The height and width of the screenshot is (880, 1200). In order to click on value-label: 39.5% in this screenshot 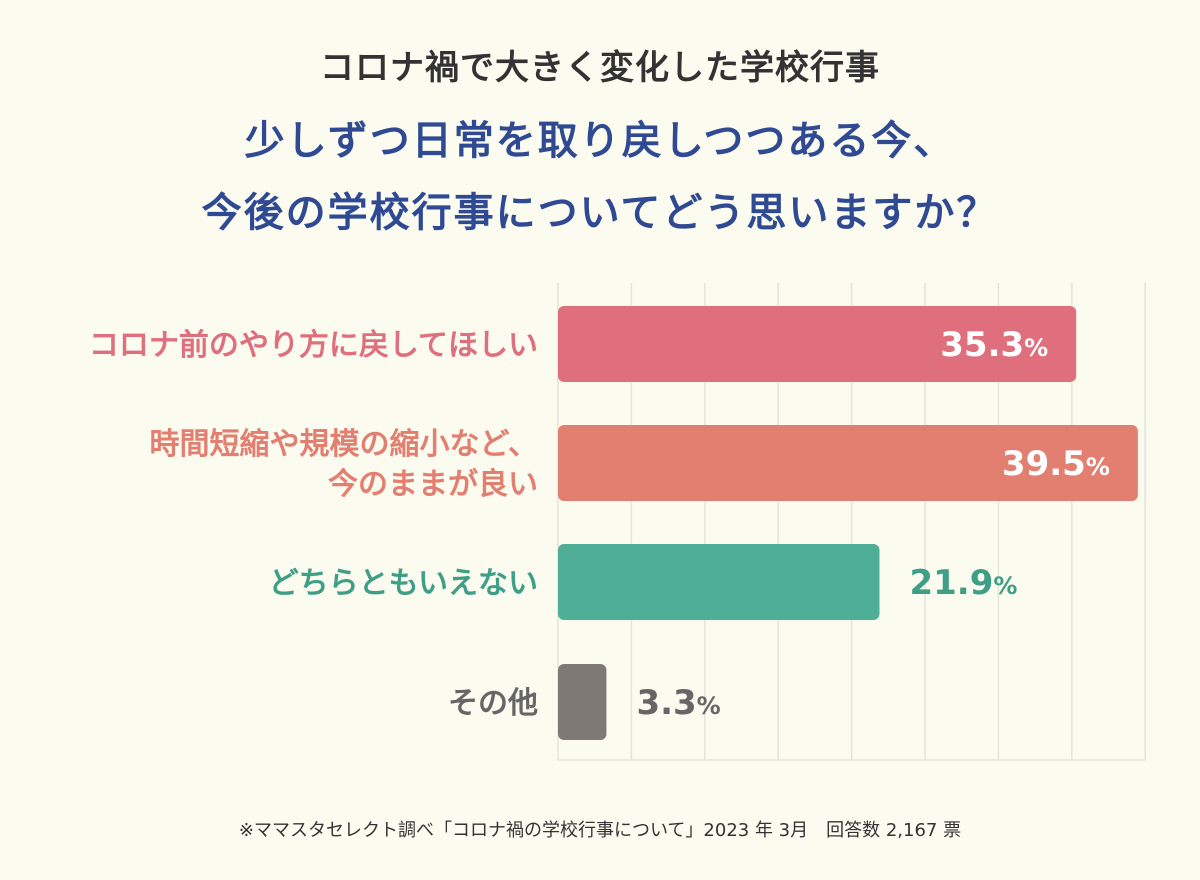, I will do `click(1056, 464)`.